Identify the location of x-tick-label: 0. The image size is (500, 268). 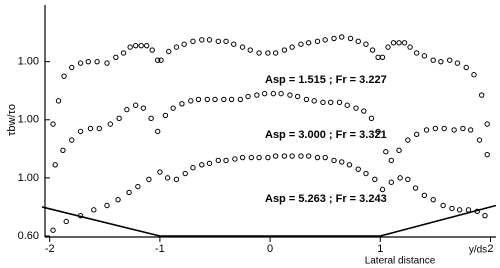
(270, 249).